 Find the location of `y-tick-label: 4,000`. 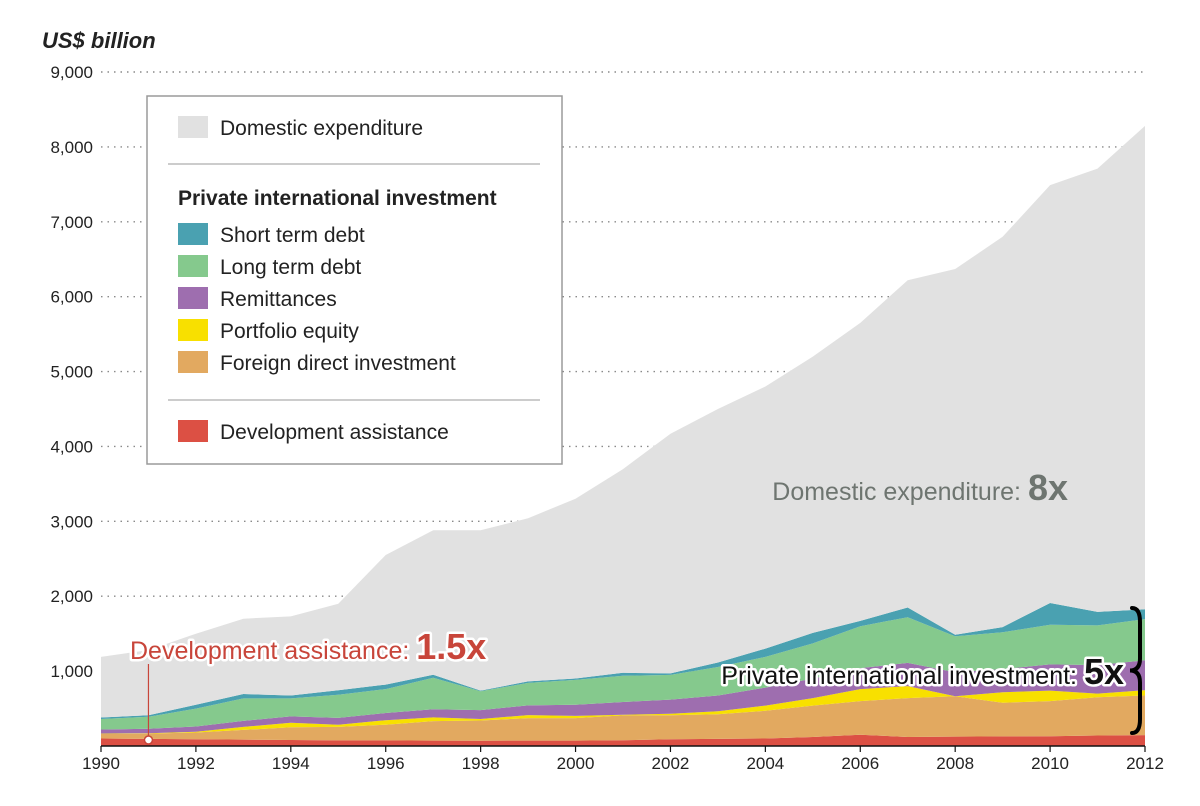

y-tick-label: 4,000 is located at coordinates (71, 446).